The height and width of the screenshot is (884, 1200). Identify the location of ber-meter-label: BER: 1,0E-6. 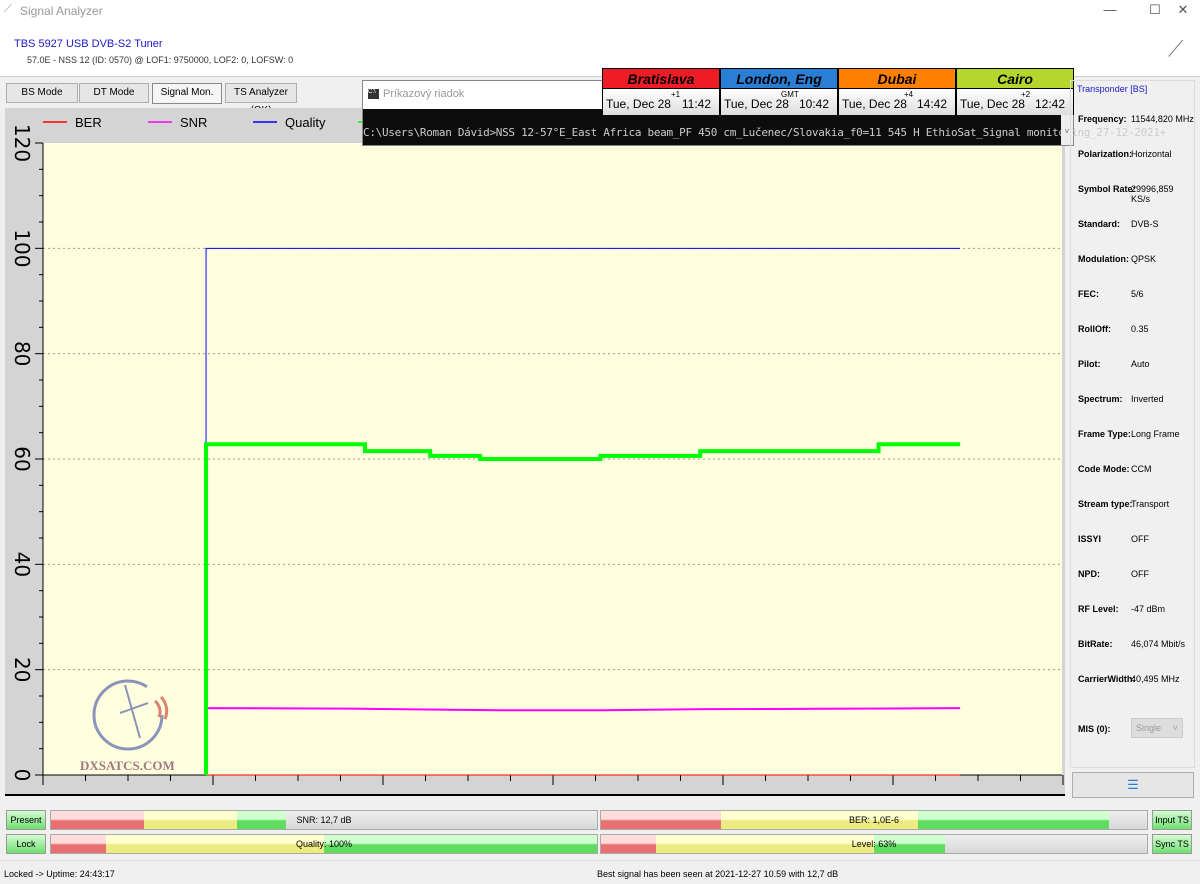
(874, 820).